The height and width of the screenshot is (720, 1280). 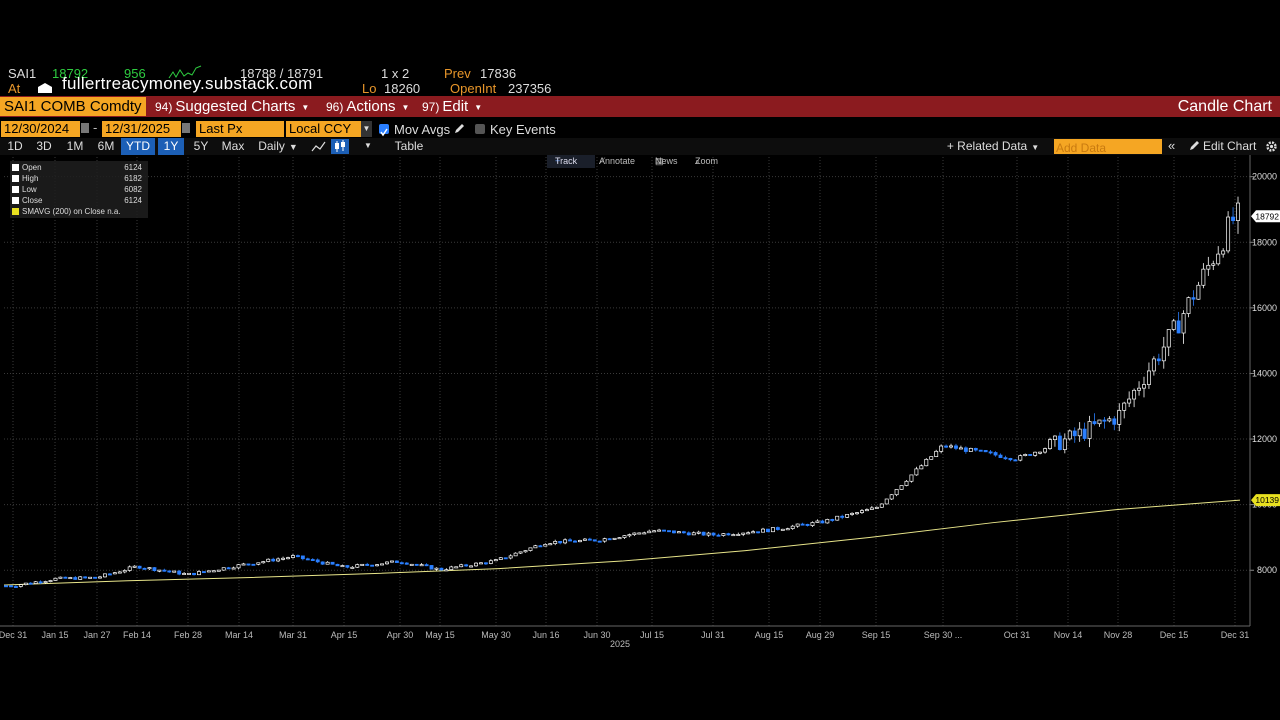 I want to click on legend-label: High, so click(x=30, y=178).